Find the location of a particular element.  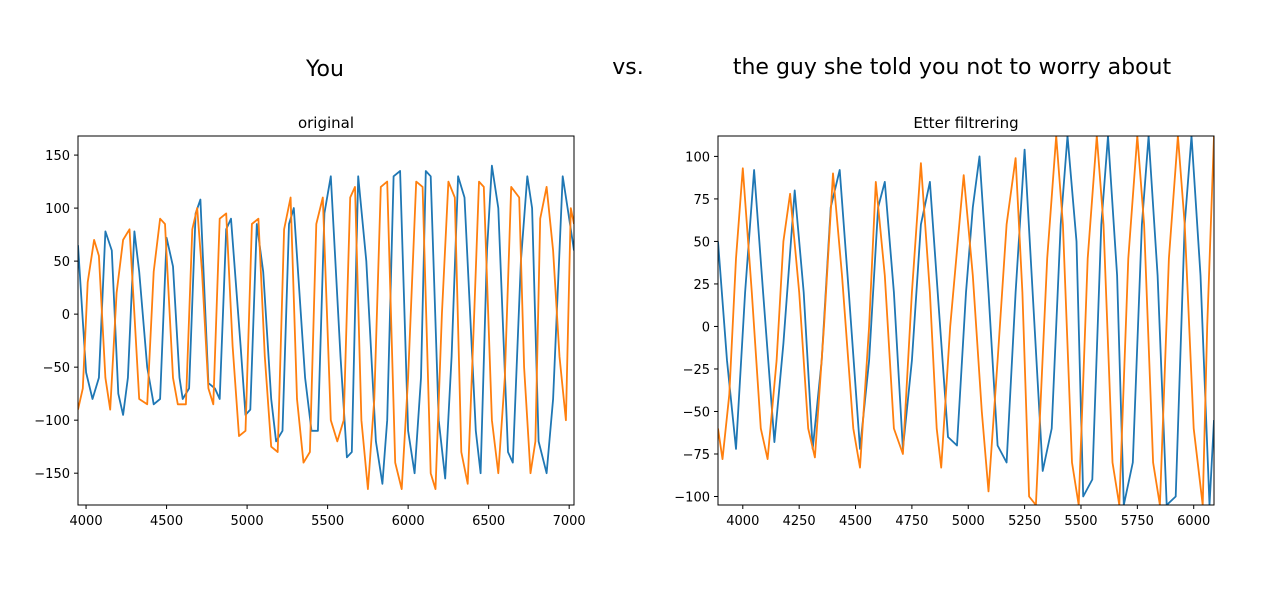

y-tick-label: −25 is located at coordinates (696, 370).